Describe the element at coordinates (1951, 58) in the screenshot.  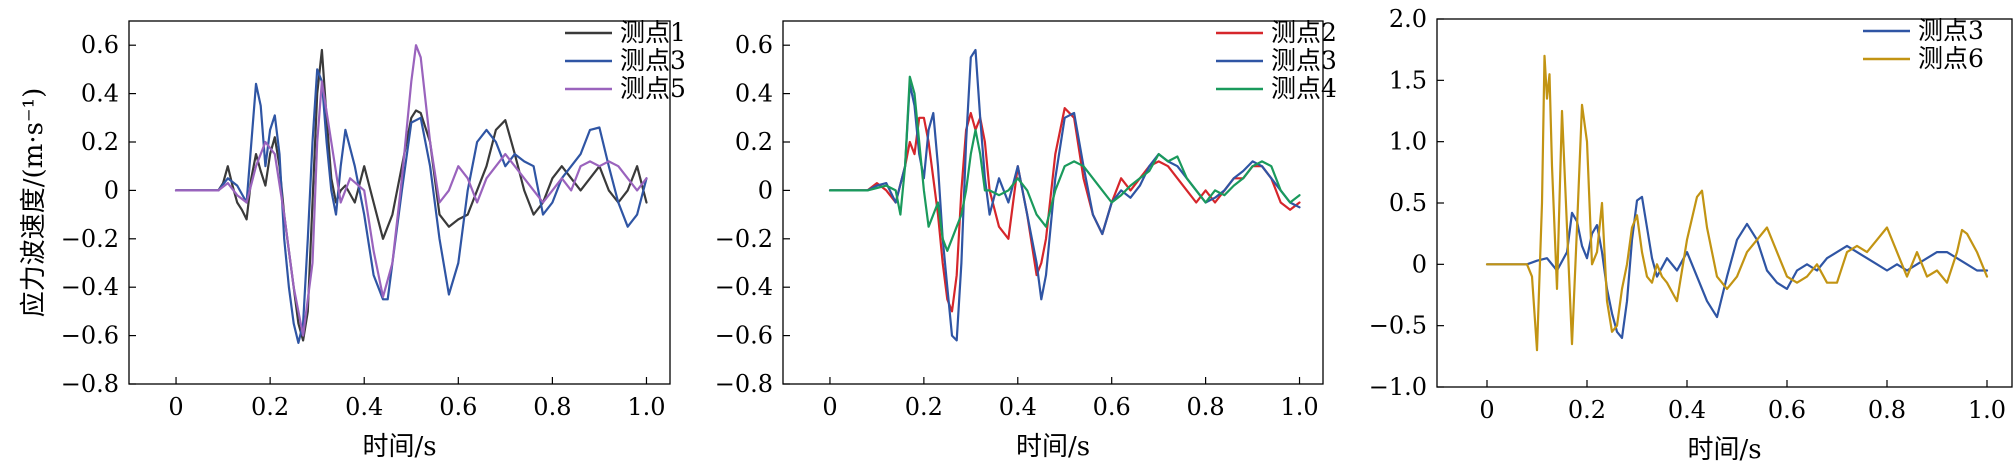
I see `legend-label: 测点6` at that location.